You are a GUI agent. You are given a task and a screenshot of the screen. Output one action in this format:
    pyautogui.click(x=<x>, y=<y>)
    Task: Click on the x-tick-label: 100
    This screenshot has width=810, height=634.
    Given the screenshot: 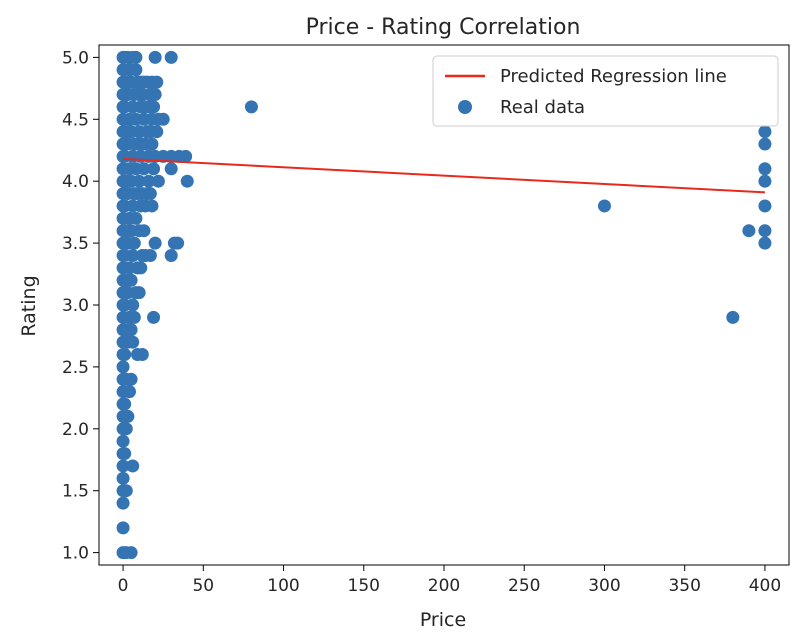 What is the action you would take?
    pyautogui.click(x=283, y=586)
    